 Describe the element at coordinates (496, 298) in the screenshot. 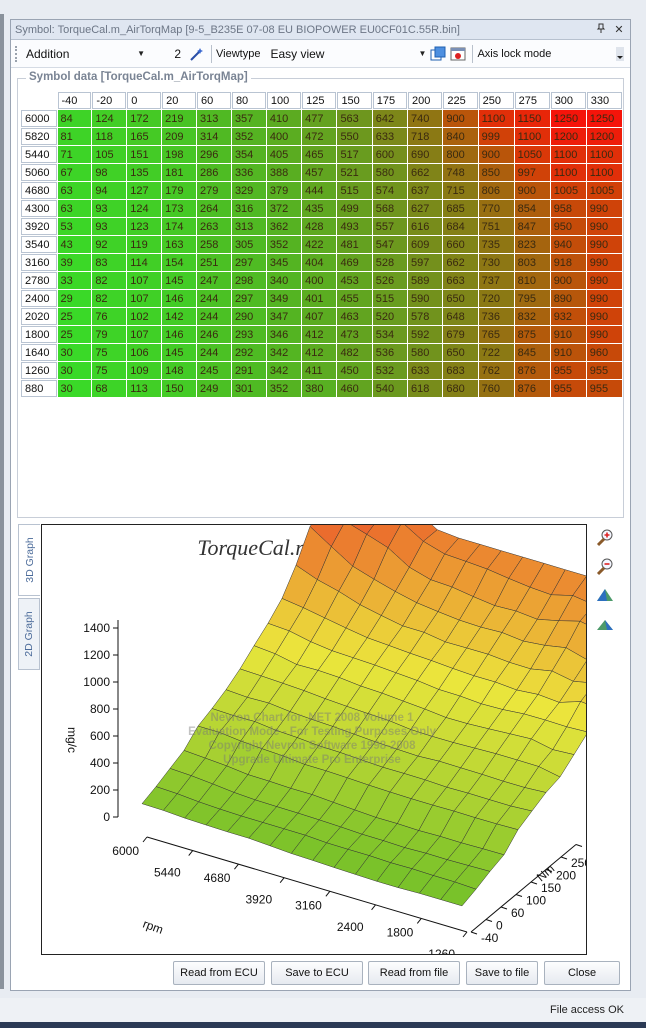

I see `map-cell: 720` at that location.